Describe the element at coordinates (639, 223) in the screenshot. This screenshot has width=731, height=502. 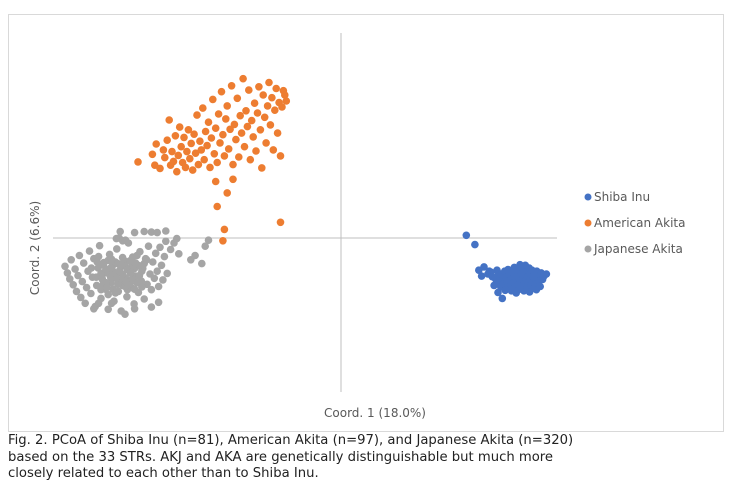
I see `legend-label-american-akita: American Akita` at that location.